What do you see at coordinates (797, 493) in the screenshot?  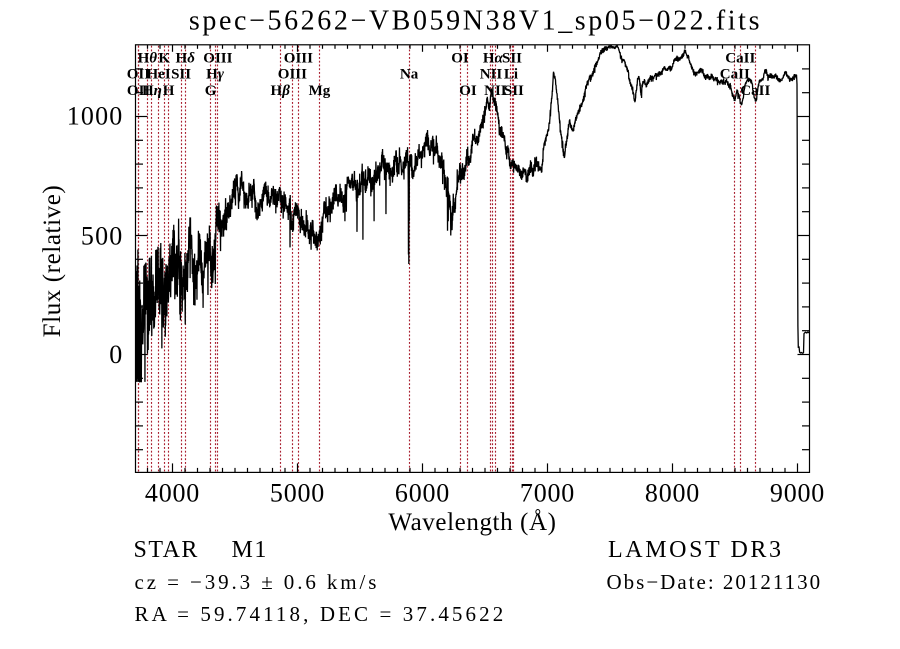 I see `svg-text: 9000` at bounding box center [797, 493].